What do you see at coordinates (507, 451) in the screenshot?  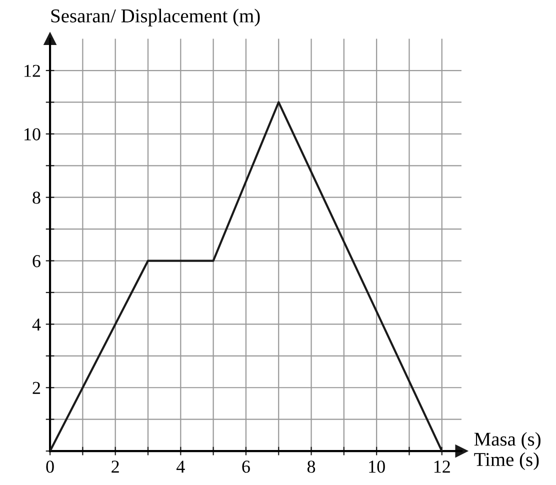 I see `x-axis-title: Masa (s) Time (s)` at bounding box center [507, 451].